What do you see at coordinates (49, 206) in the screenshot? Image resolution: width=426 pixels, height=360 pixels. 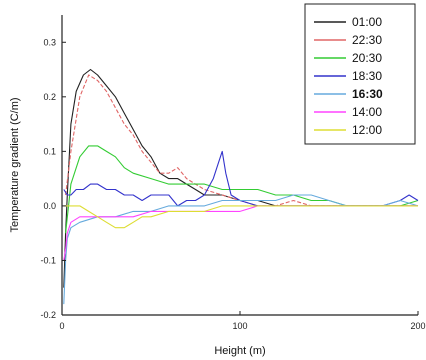 I see `y-tick-label: 0.0` at bounding box center [49, 206].